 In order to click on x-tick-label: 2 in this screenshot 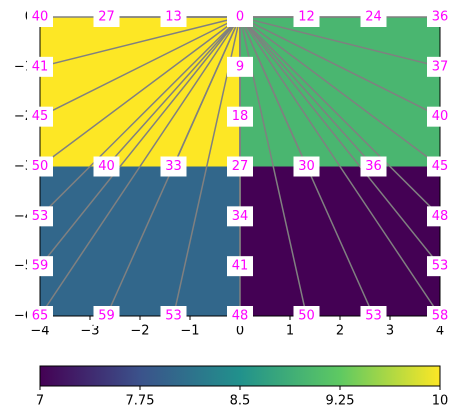, I will do `click(340, 331)`.